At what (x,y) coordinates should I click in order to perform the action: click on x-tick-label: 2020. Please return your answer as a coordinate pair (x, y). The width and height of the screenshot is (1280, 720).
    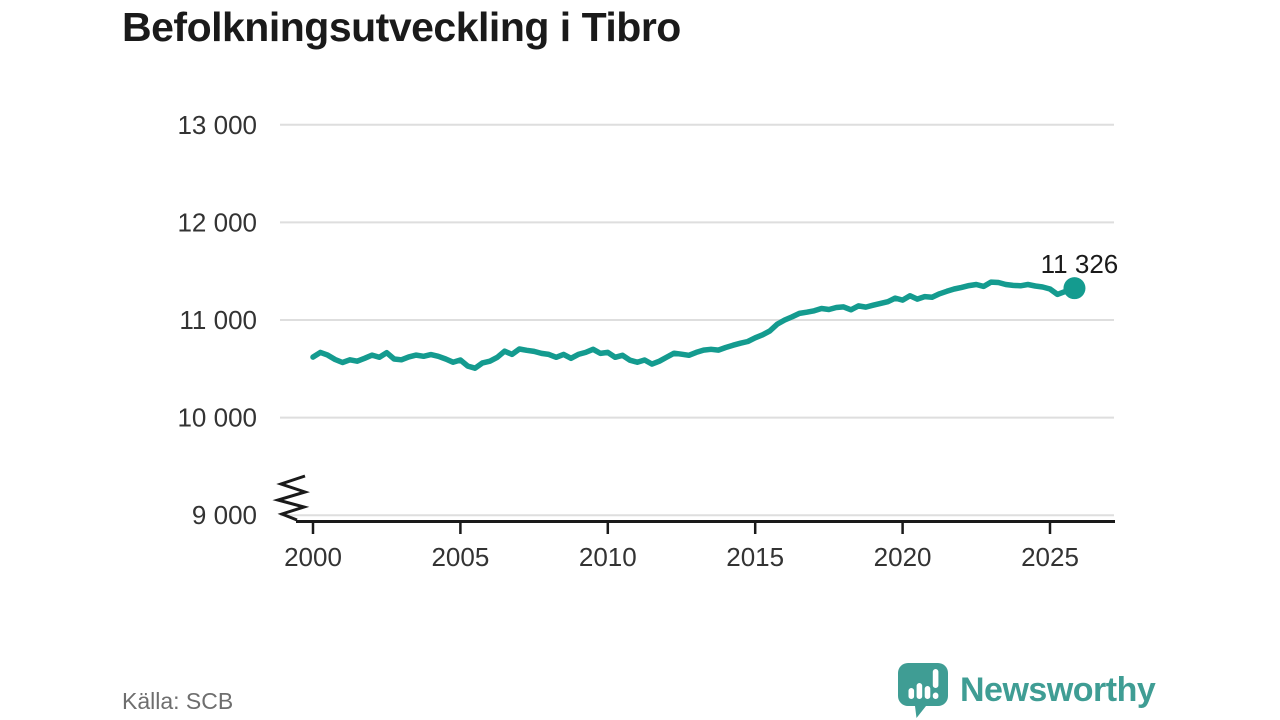
    Looking at the image, I should click on (903, 557).